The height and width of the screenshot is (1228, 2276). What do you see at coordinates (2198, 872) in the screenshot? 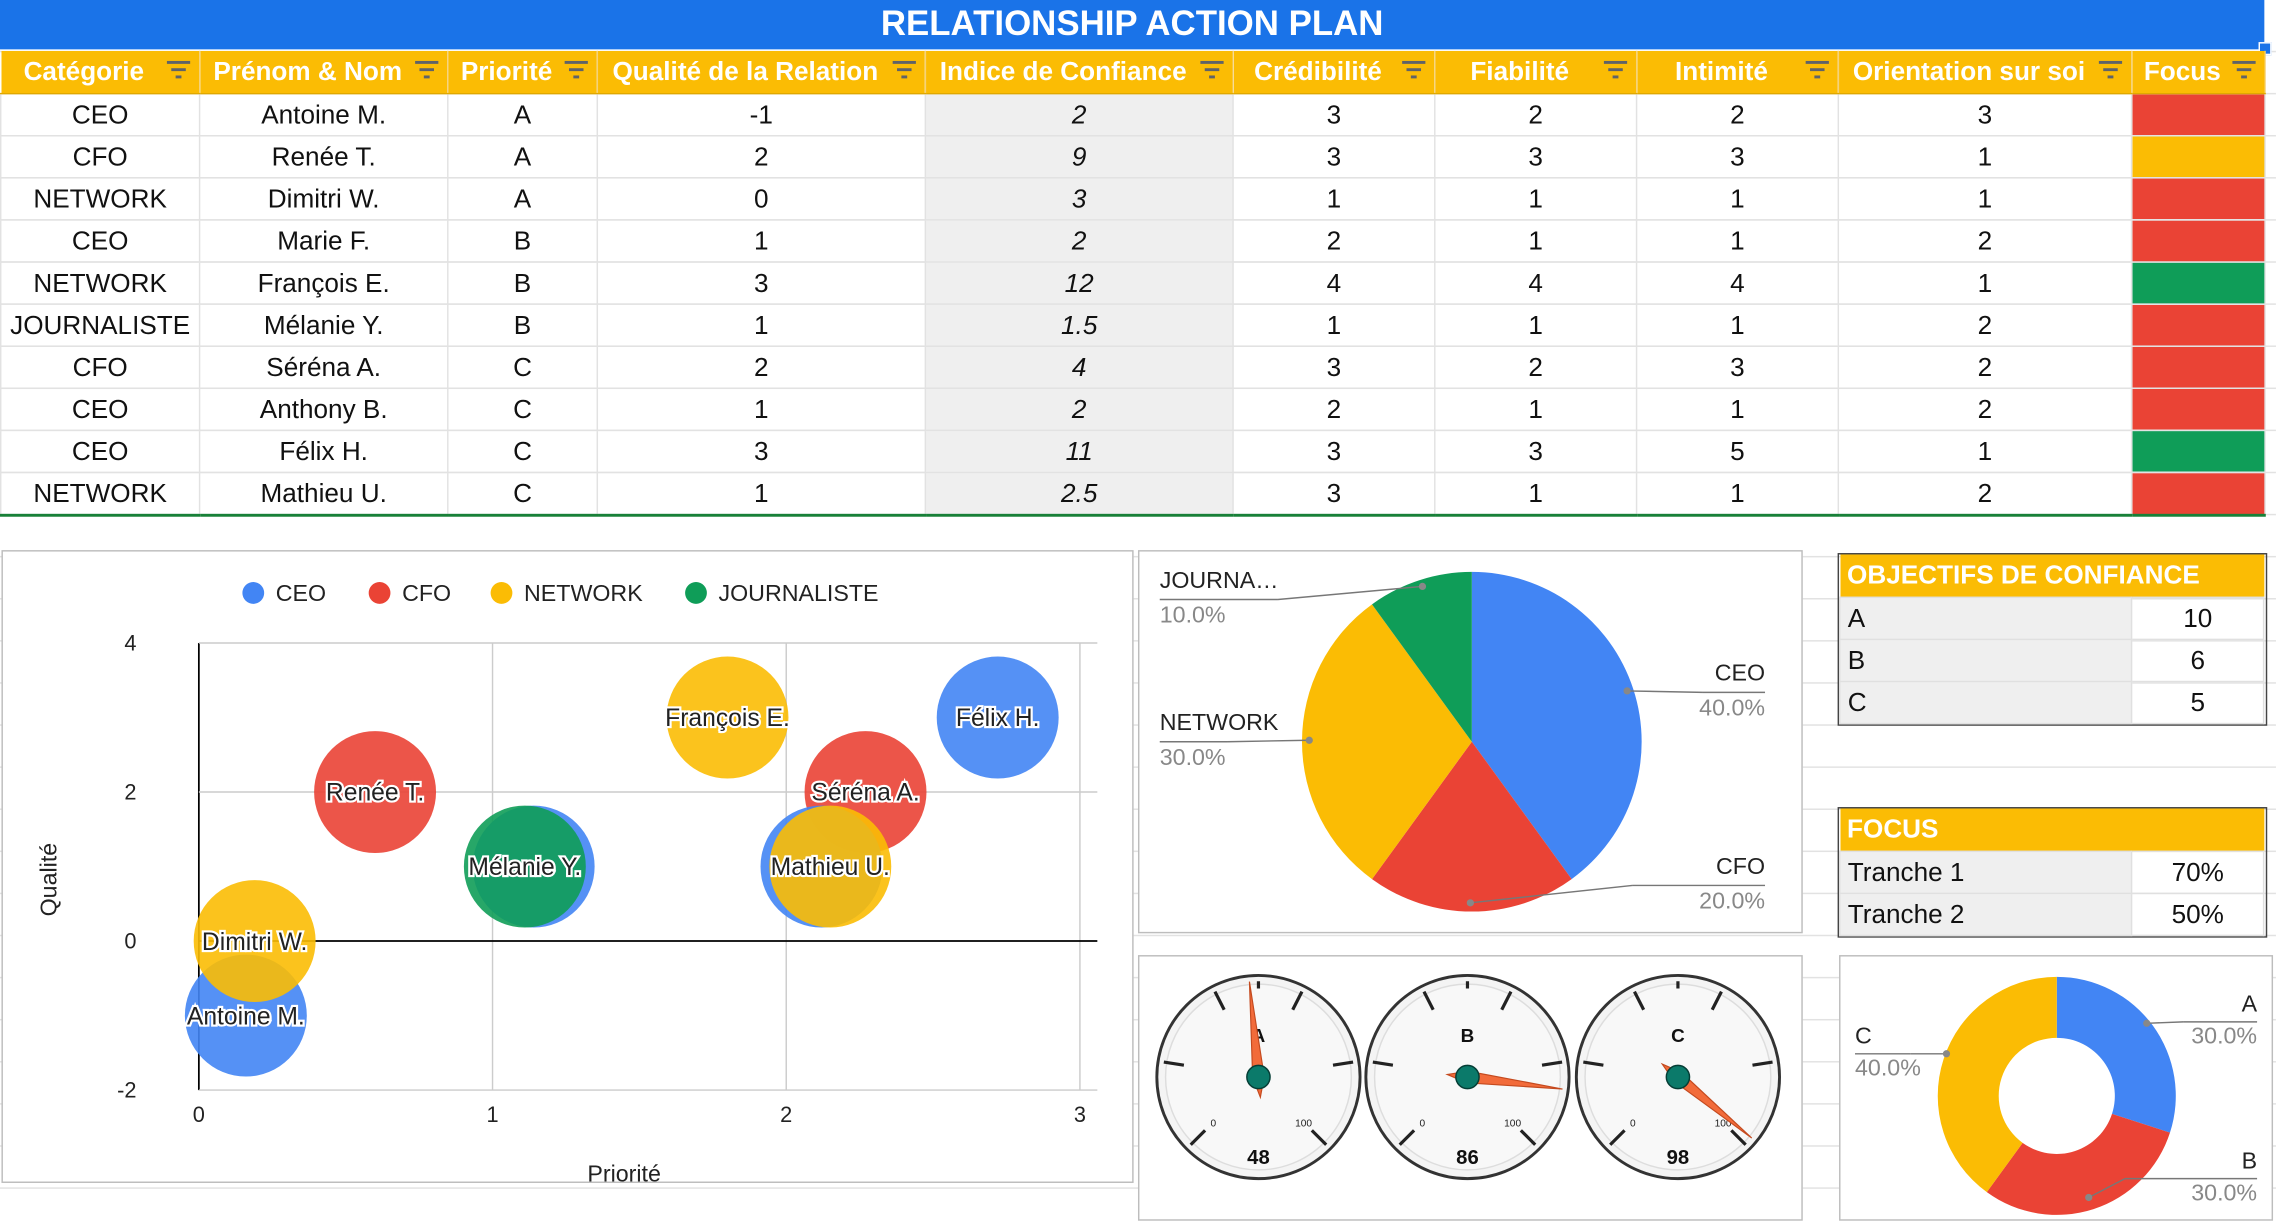
I see `box-row-value: 70%` at bounding box center [2198, 872].